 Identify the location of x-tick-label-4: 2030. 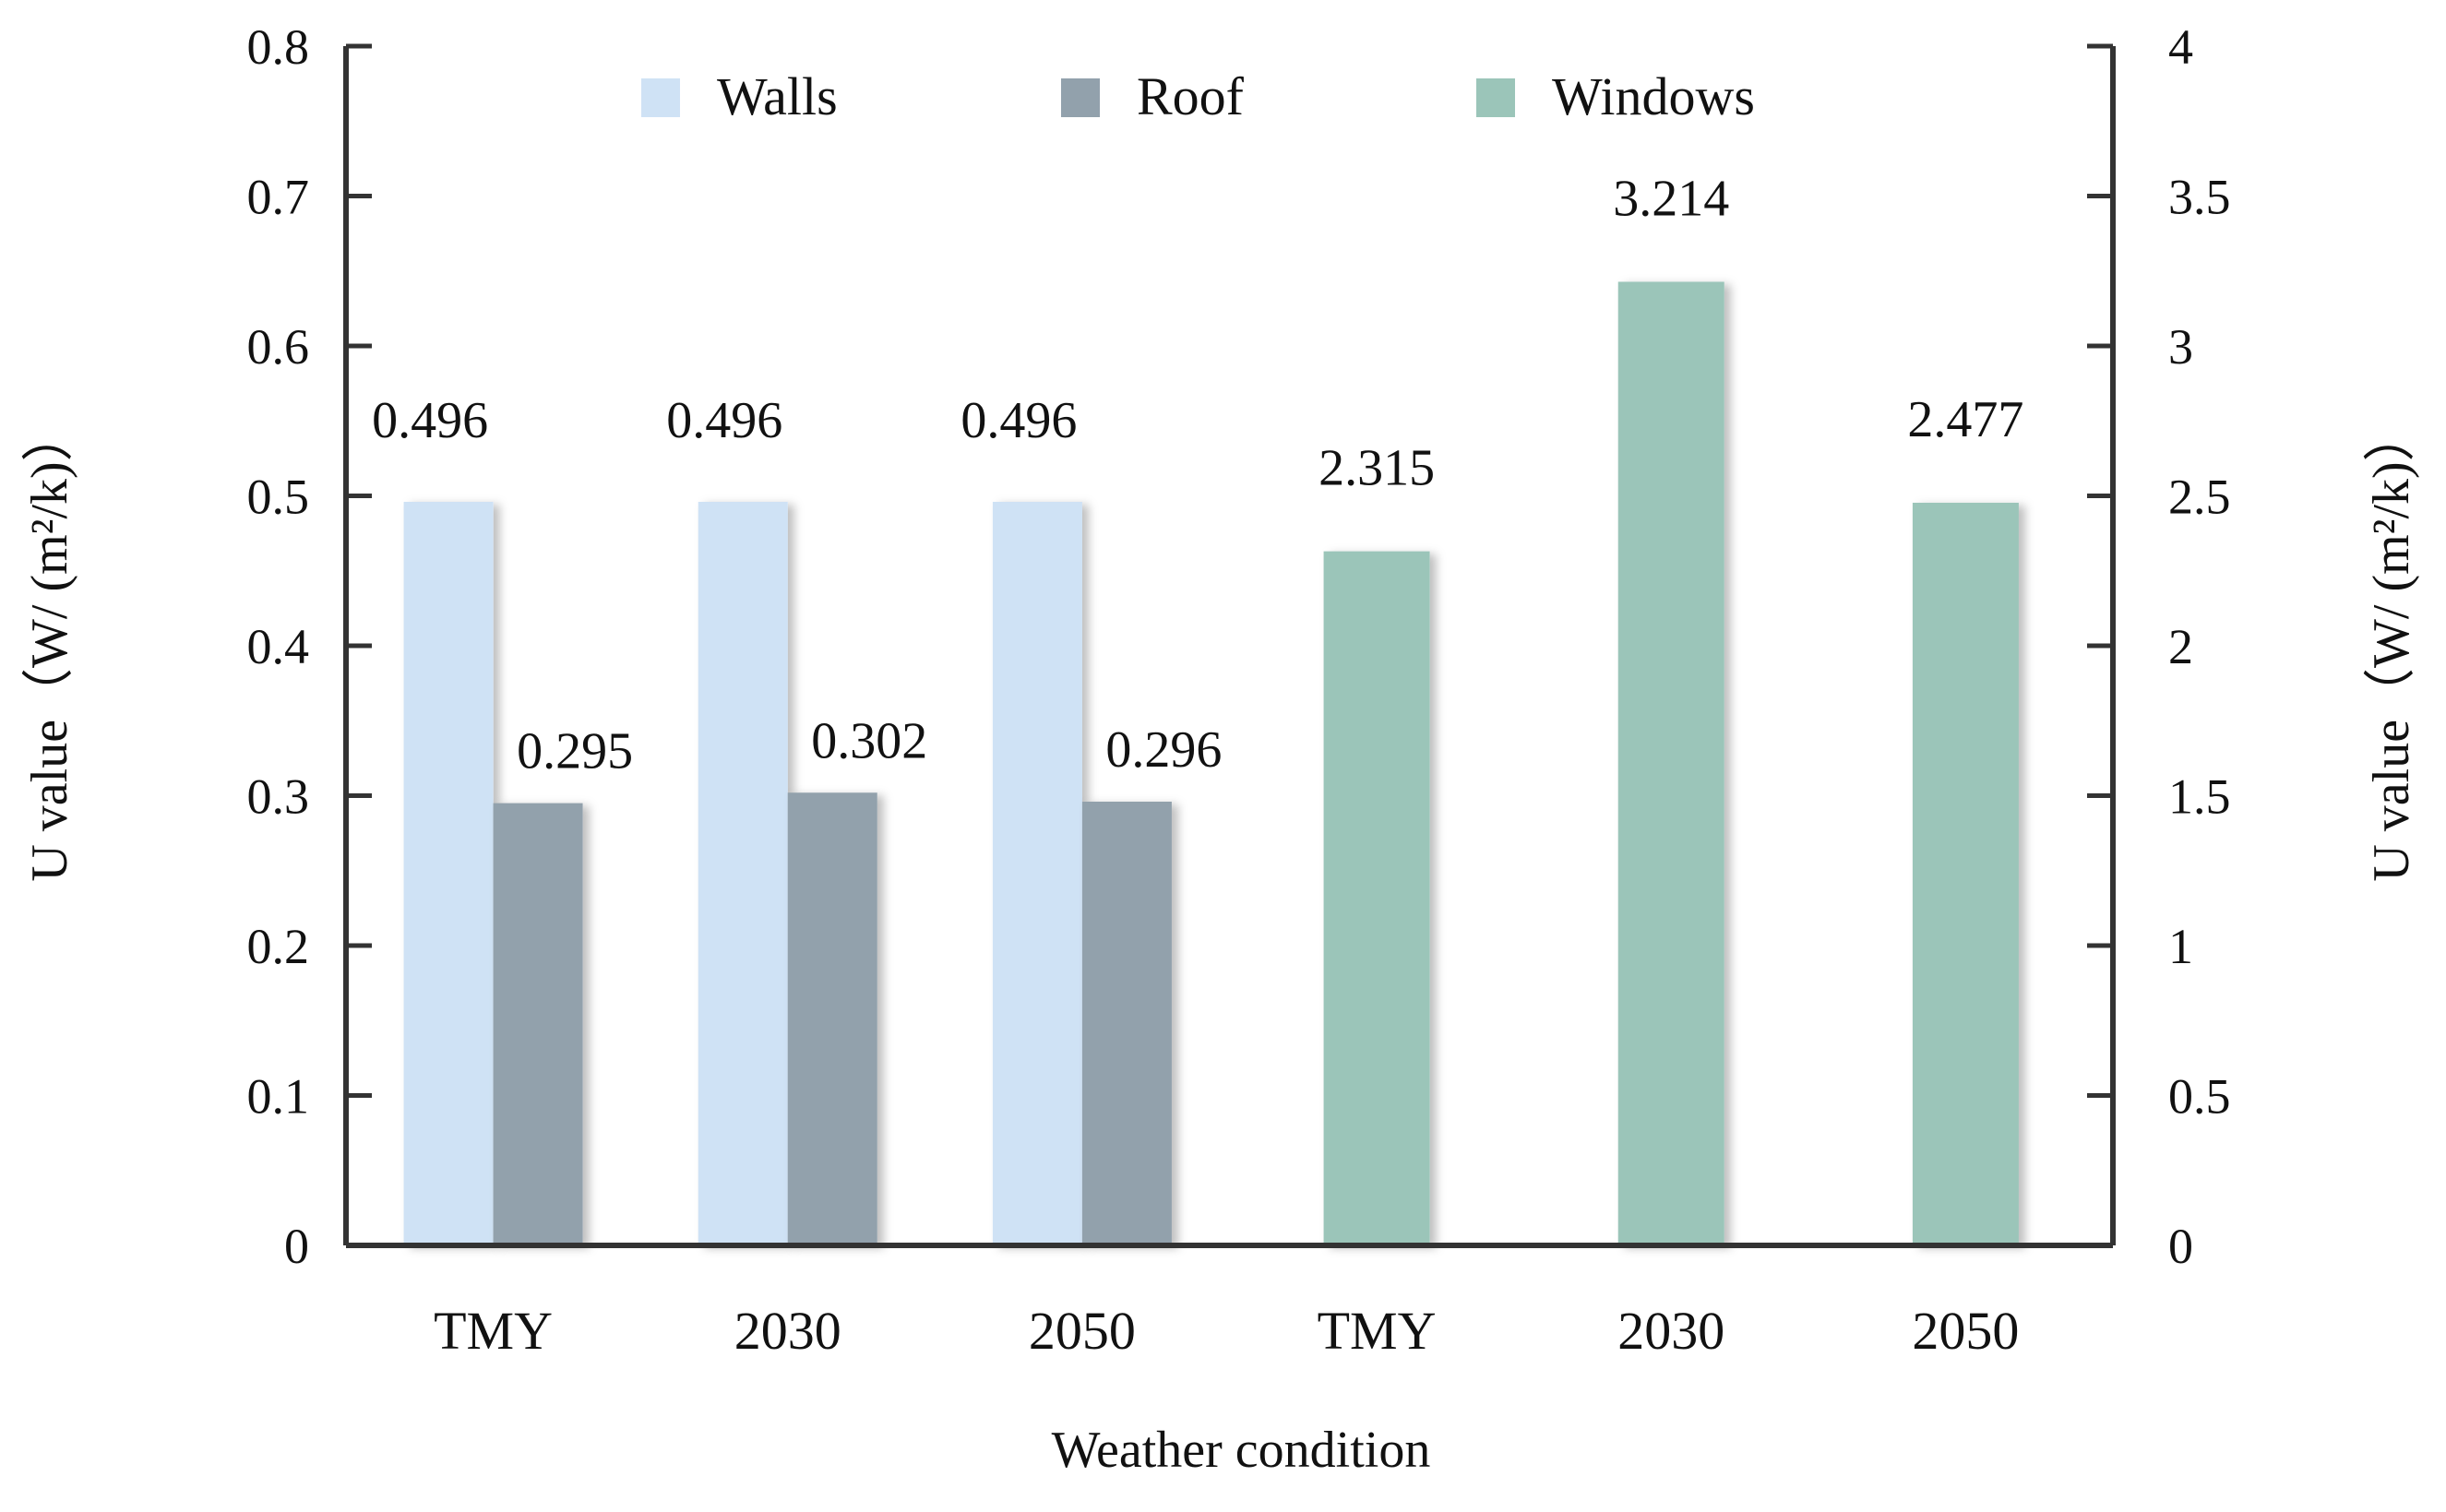
(1670, 1331).